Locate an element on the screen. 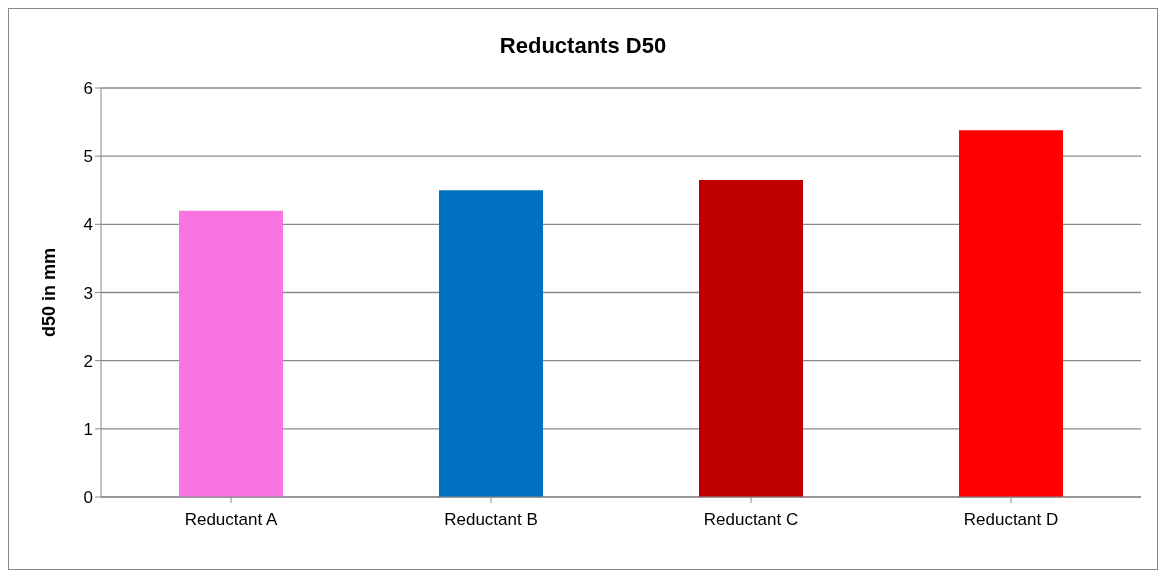  y-tick-label: 0 is located at coordinates (88, 498).